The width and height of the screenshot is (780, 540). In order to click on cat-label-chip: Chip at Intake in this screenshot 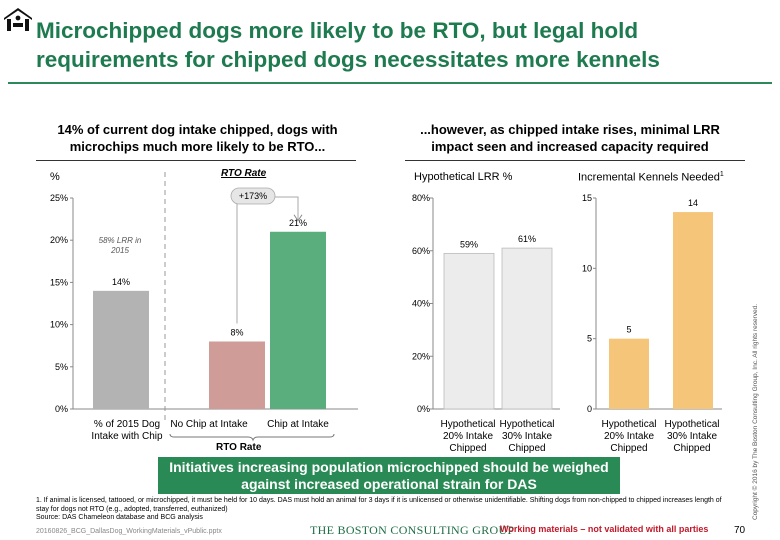, I will do `click(298, 424)`.